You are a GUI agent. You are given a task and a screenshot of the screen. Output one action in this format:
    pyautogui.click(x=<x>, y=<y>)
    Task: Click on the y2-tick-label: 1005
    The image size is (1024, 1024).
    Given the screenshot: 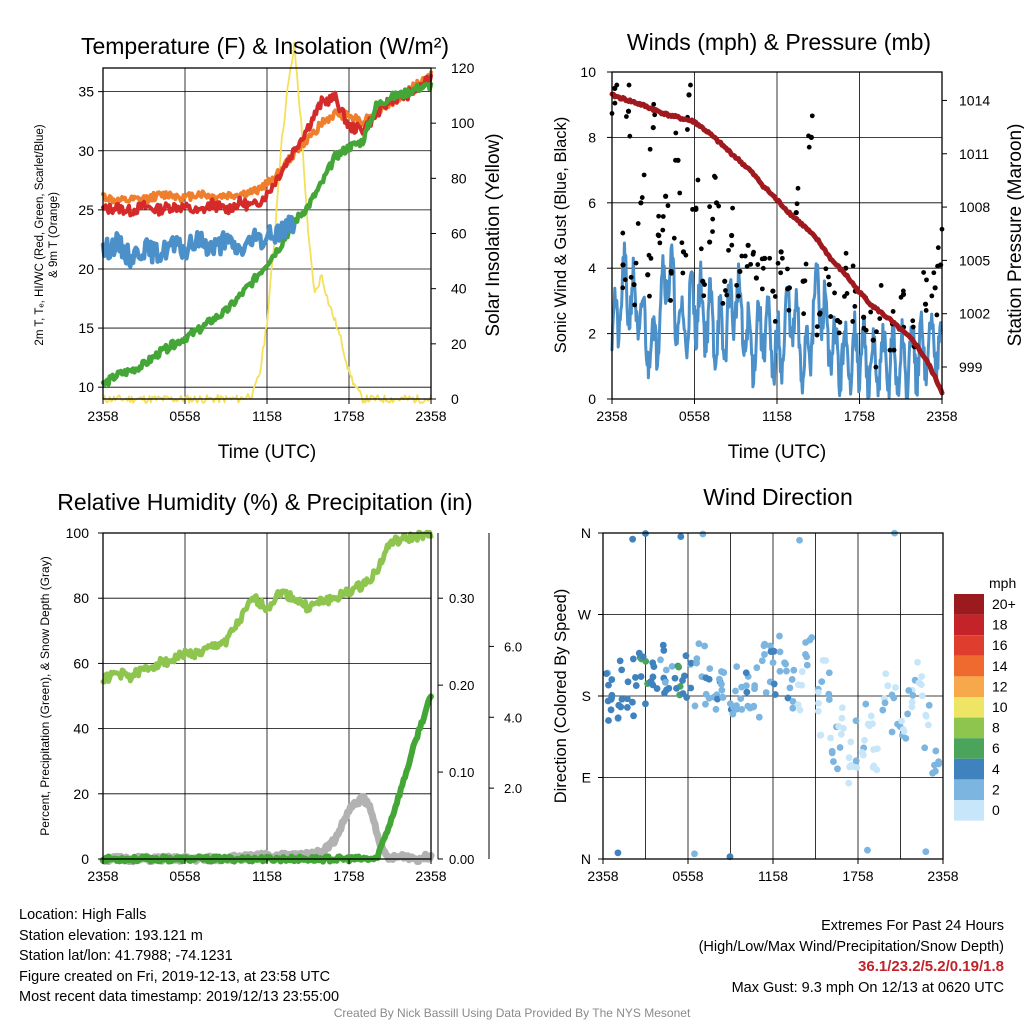 What is the action you would take?
    pyautogui.click(x=974, y=260)
    